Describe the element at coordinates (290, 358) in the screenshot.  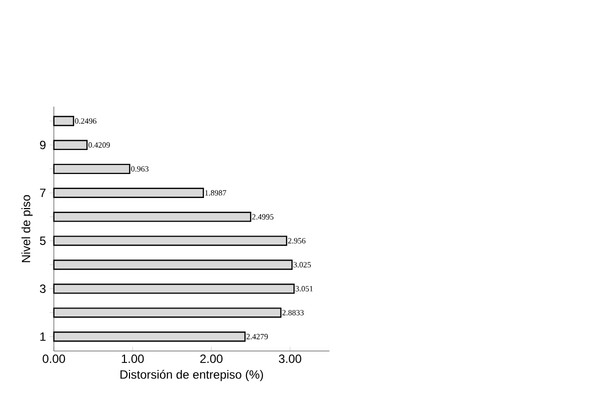
I see `x-tick-label: 3.00` at that location.